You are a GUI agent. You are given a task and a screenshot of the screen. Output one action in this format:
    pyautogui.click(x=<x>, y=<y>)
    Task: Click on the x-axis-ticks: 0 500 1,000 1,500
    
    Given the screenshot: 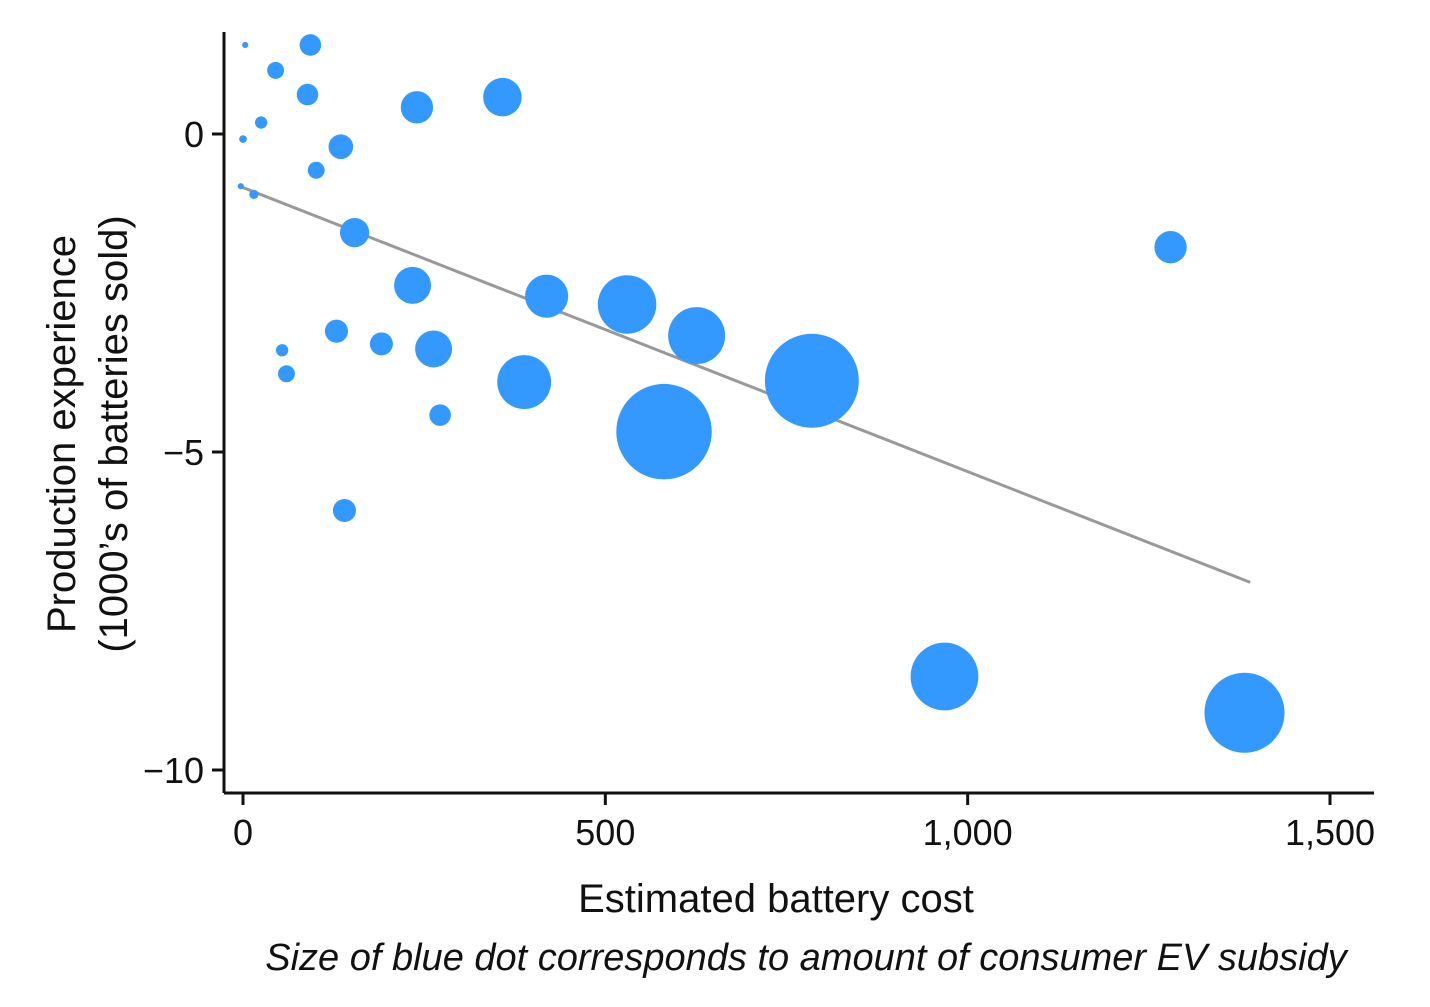 What is the action you would take?
    pyautogui.click(x=804, y=823)
    